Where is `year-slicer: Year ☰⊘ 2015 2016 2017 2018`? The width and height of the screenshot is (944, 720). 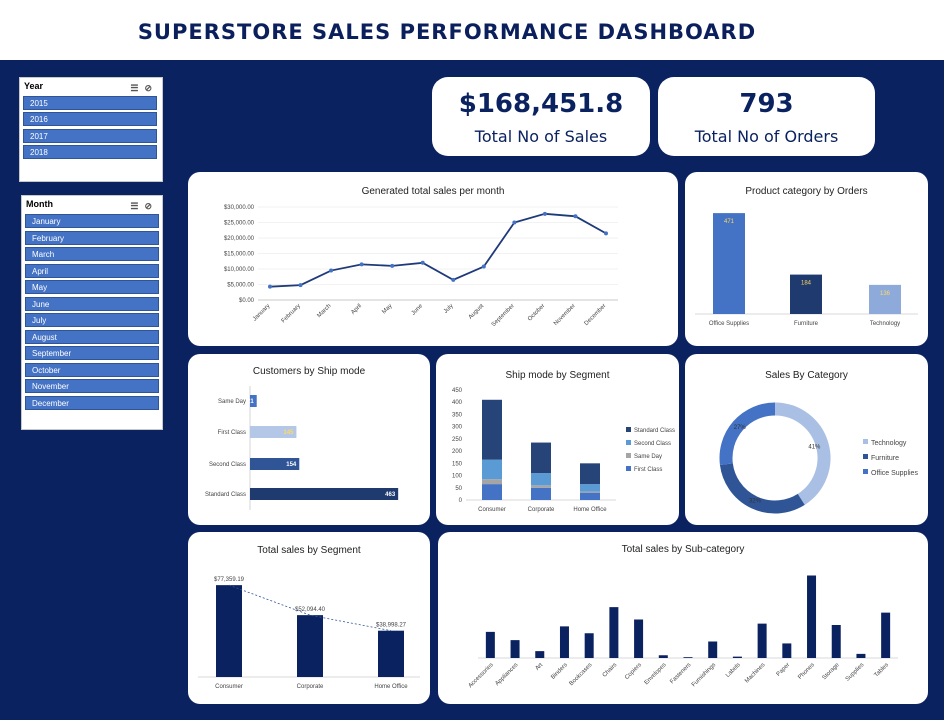
year-slicer: Year ☰⊘ 2015 2016 2017 2018 is located at coordinates (91, 129).